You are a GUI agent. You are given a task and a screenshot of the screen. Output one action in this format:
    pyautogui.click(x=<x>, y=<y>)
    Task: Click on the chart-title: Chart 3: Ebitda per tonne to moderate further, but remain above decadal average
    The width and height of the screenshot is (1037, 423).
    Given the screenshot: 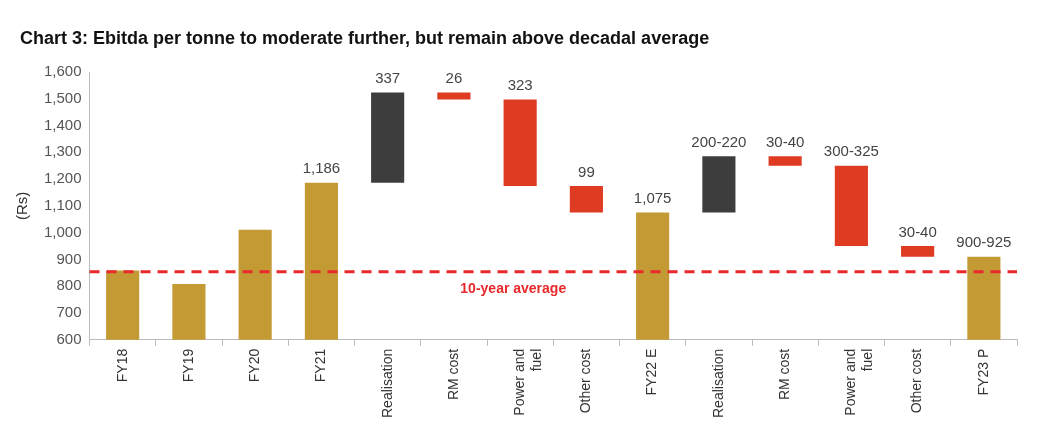 What is the action you would take?
    pyautogui.click(x=365, y=38)
    